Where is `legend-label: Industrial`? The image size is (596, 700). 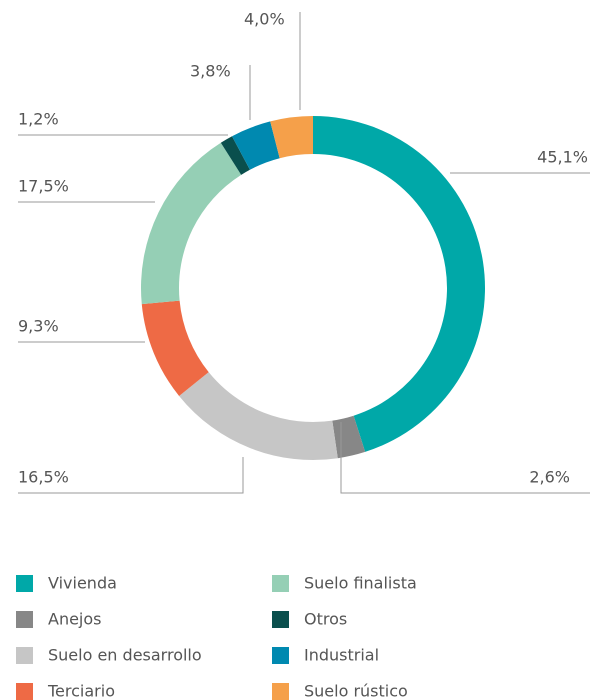
legend-label: Industrial is located at coordinates (341, 655).